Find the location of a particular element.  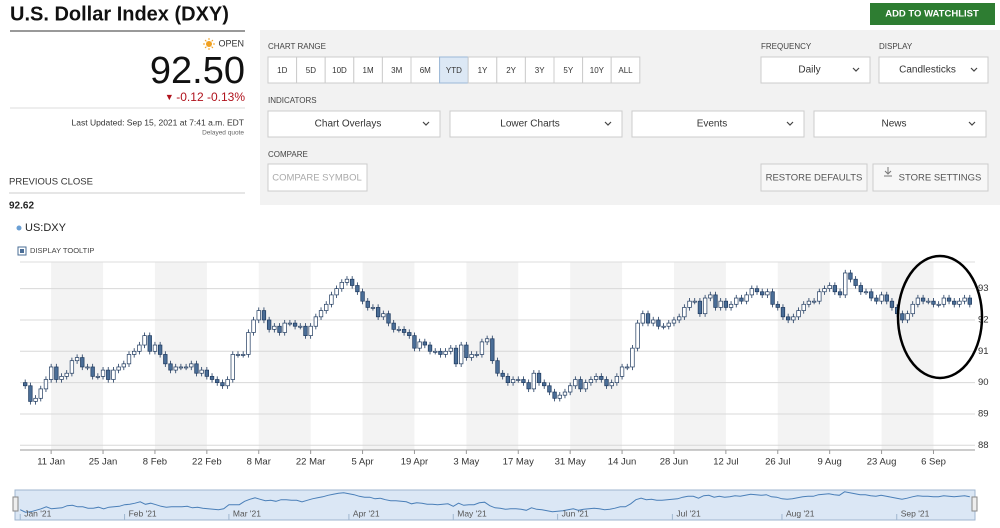

navigator is located at coordinates (495, 505).